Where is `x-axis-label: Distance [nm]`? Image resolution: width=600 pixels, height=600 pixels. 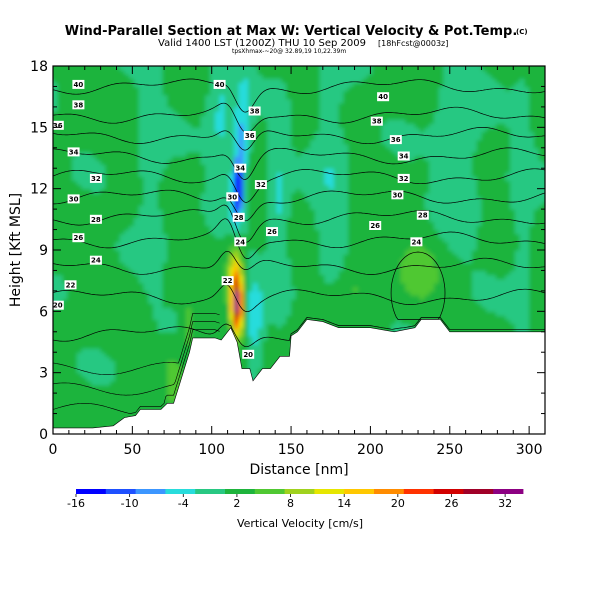 x-axis-label: Distance [nm] is located at coordinates (298, 470).